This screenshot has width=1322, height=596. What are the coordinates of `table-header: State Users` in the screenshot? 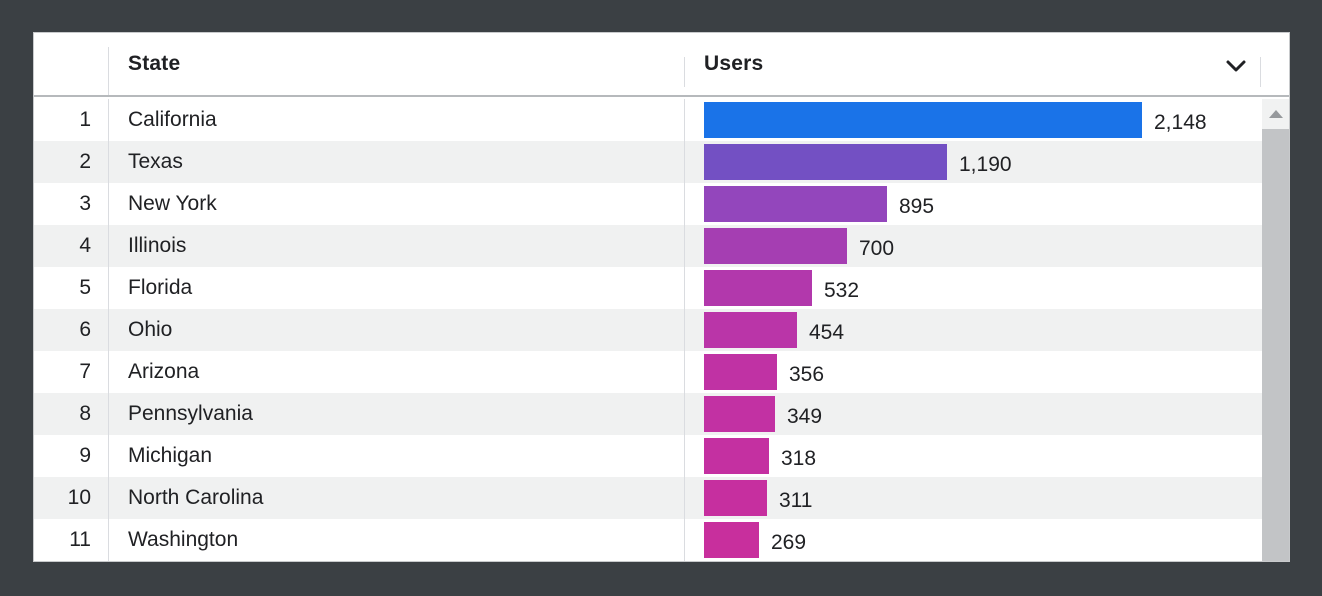 It's located at (661, 65).